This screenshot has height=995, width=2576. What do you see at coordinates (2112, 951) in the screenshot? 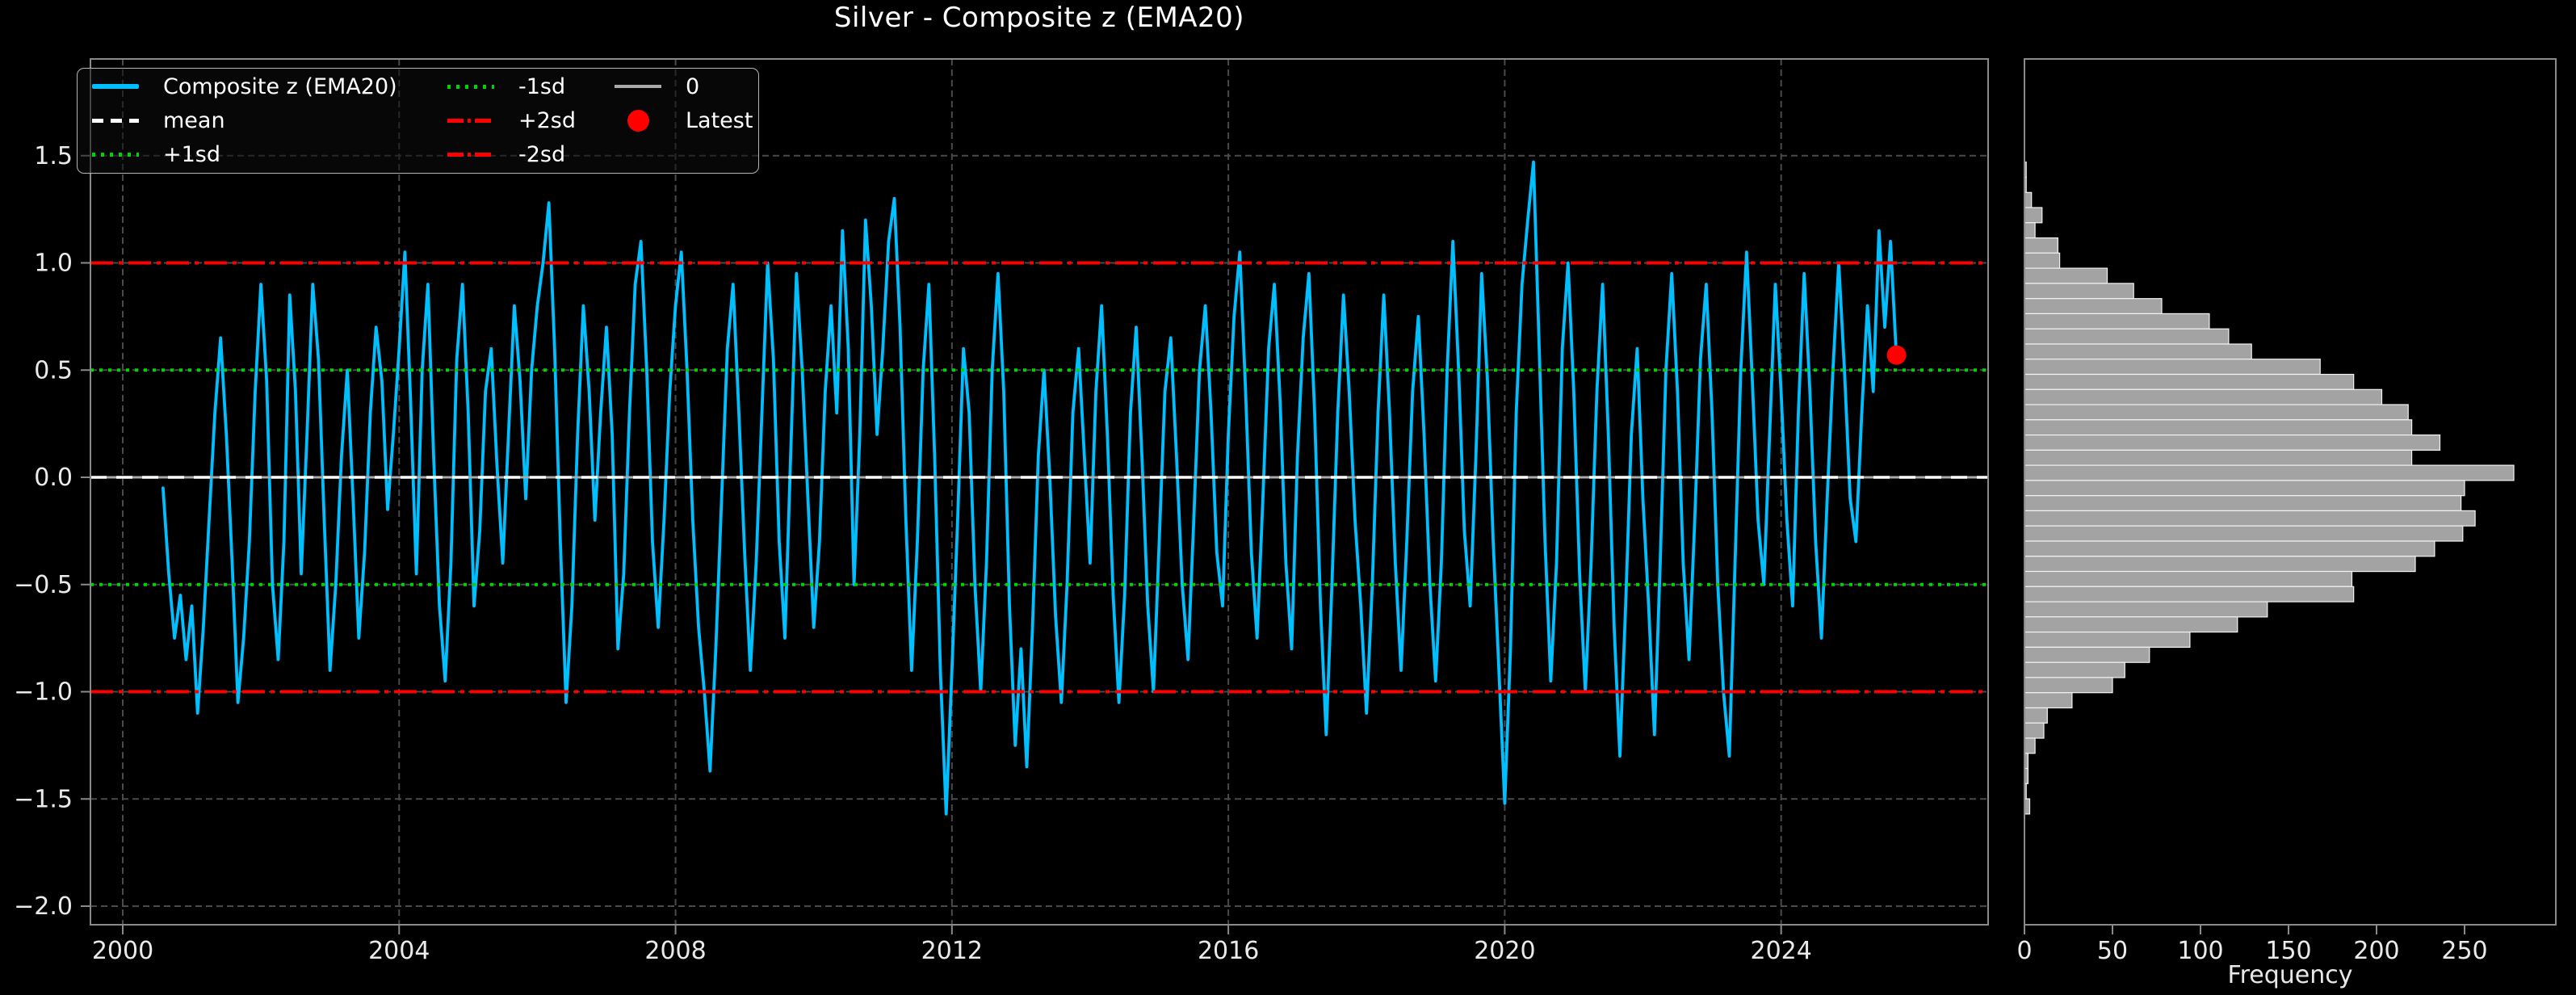
I see `hist-x-tick-label: 50` at bounding box center [2112, 951].